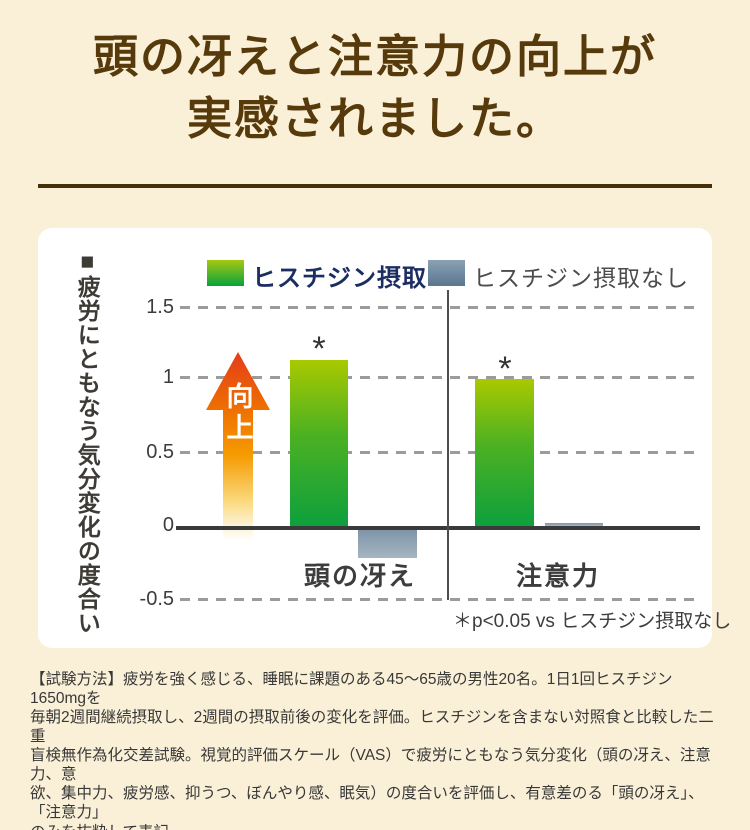 The width and height of the screenshot is (750, 830). Describe the element at coordinates (374, 119) in the screenshot. I see `page-title-line2: 実感されました。` at that location.